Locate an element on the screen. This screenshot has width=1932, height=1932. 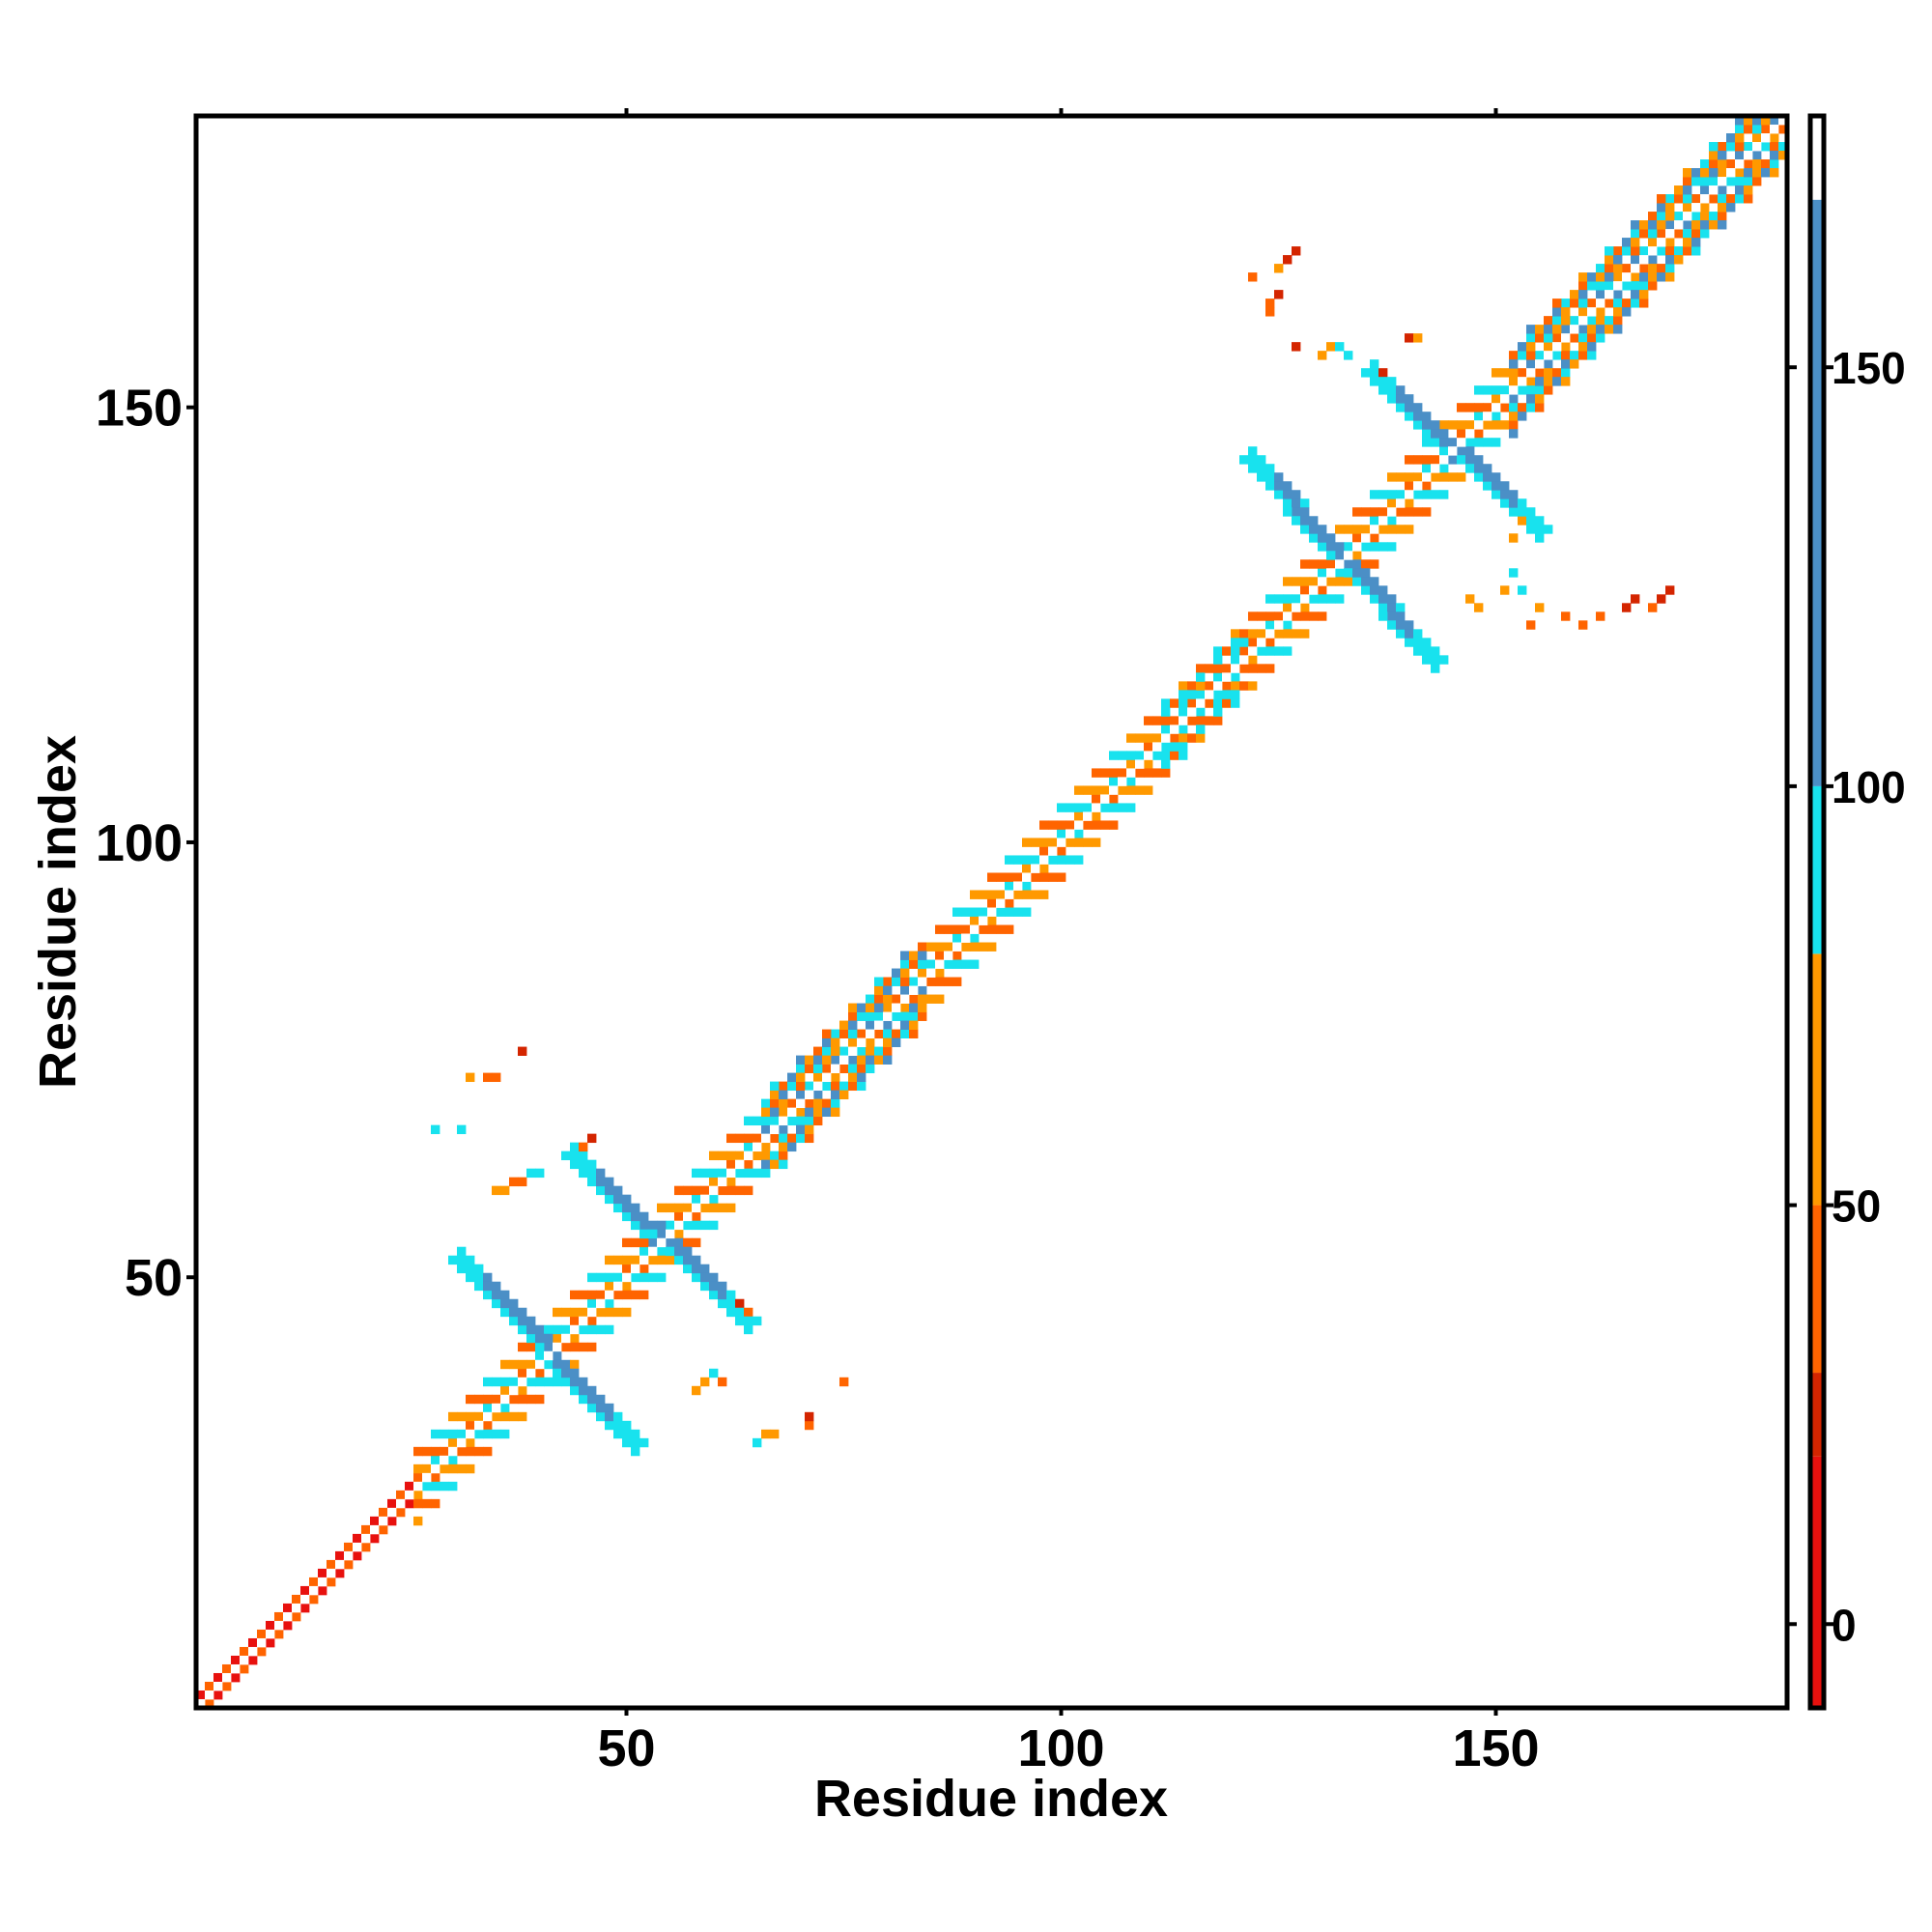
y-tick-label: 50 is located at coordinates (154, 1278).